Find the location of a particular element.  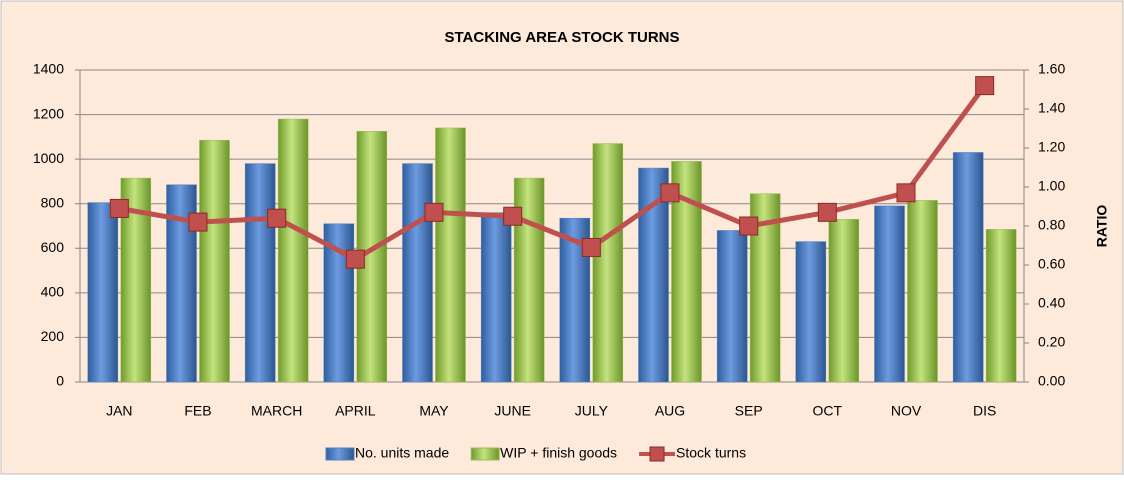

x-tick-label: NOV is located at coordinates (906, 411).